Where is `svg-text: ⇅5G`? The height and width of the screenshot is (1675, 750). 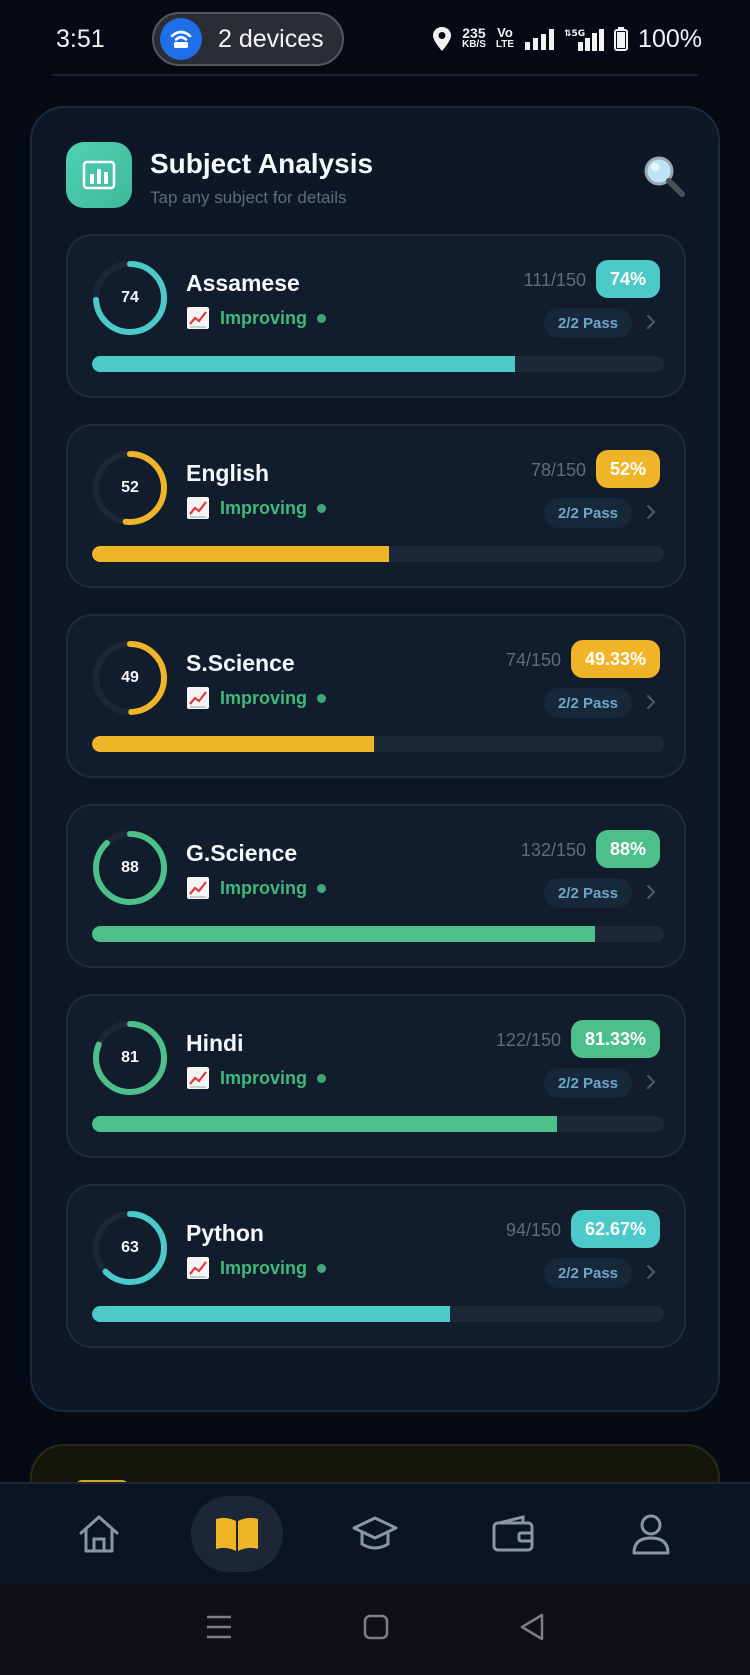 svg-text: ⇅5G is located at coordinates (574, 34).